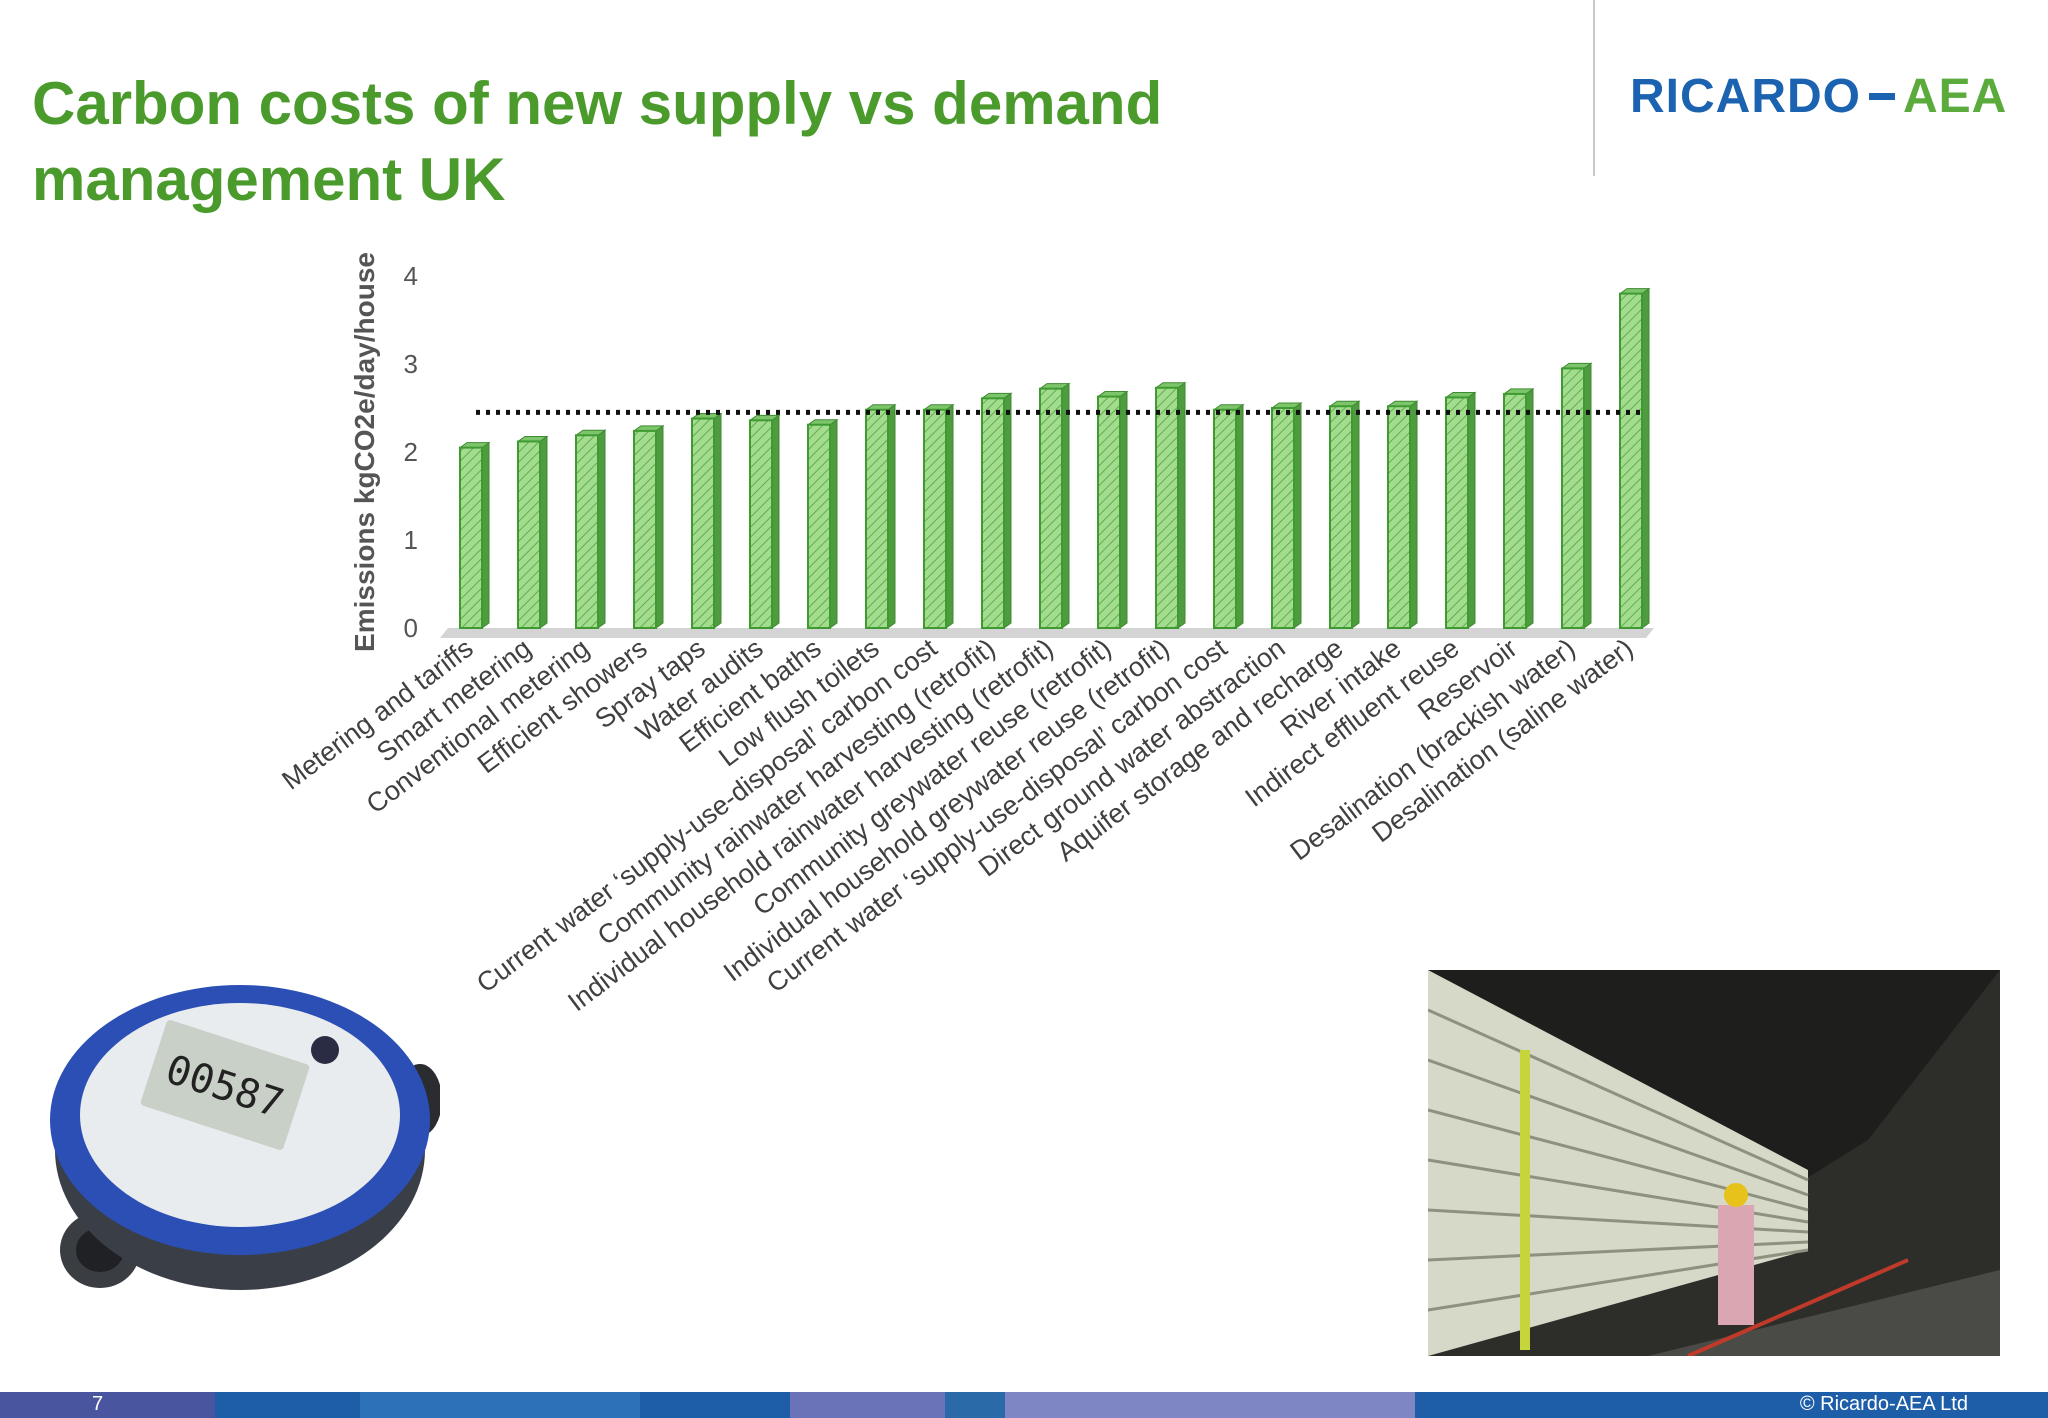 The width and height of the screenshot is (2048, 1418). Describe the element at coordinates (1594, 88) in the screenshot. I see `header-divider` at that location.